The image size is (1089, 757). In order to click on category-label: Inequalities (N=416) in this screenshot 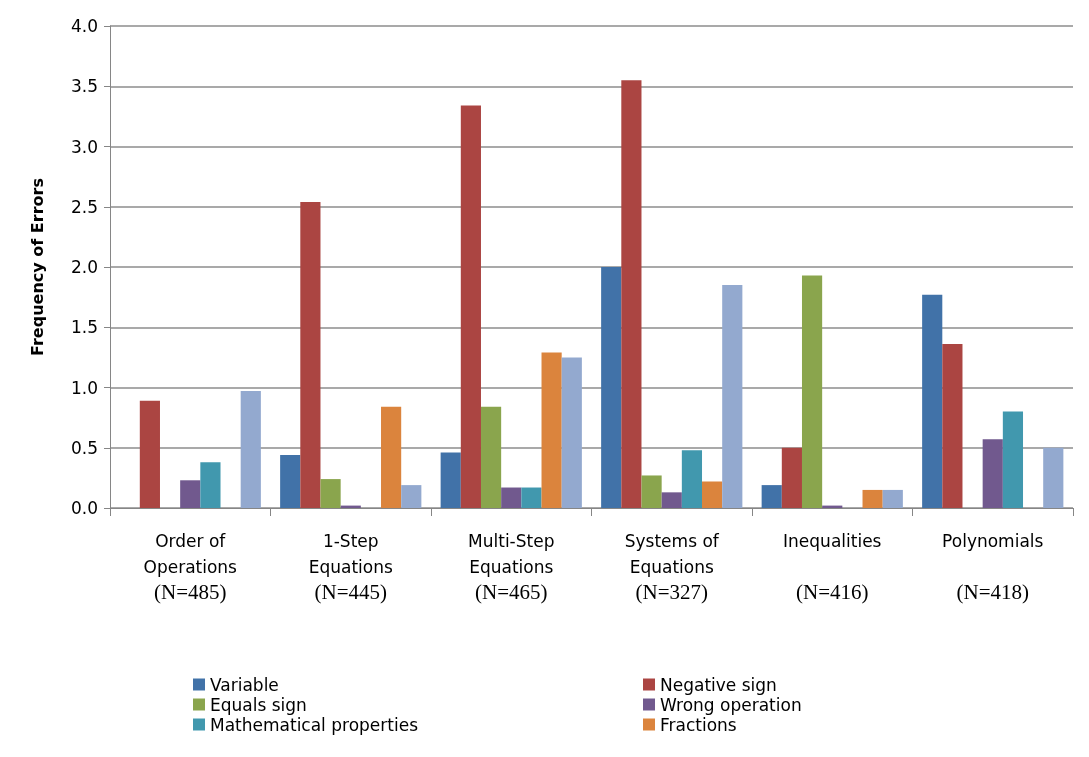, I will do `click(832, 567)`.